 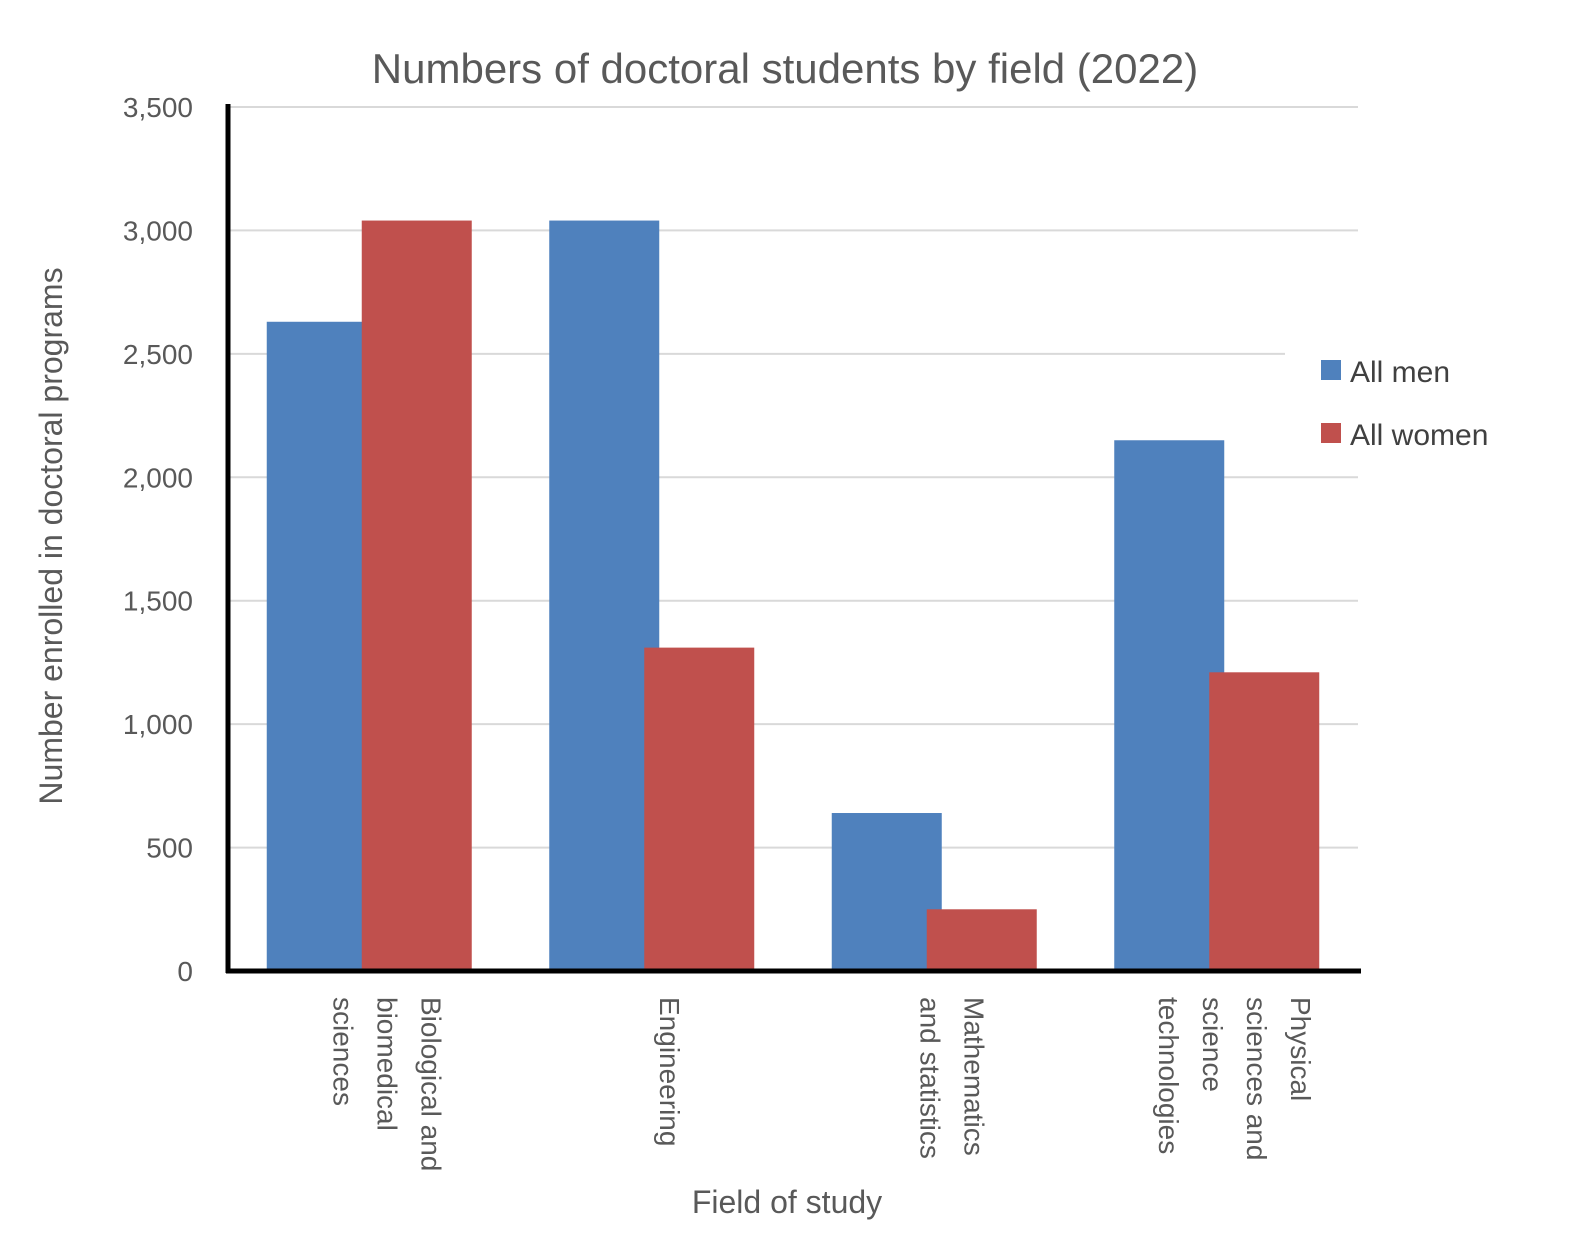 I want to click on y-tick-label: 3,000, so click(x=158, y=230).